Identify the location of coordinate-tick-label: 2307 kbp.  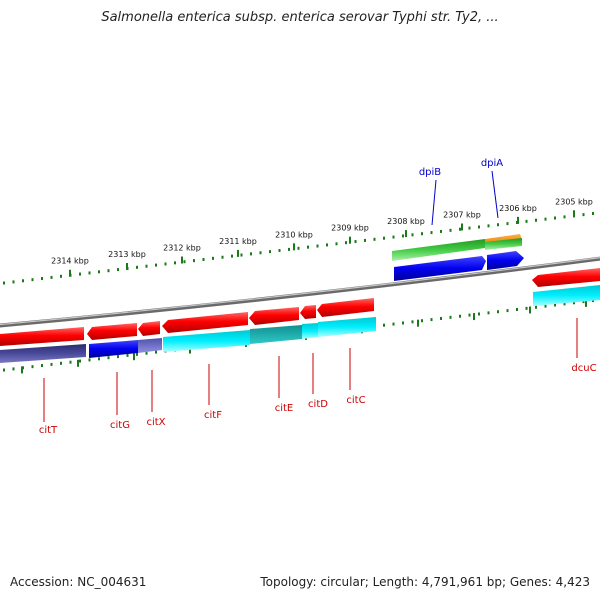
(462, 214).